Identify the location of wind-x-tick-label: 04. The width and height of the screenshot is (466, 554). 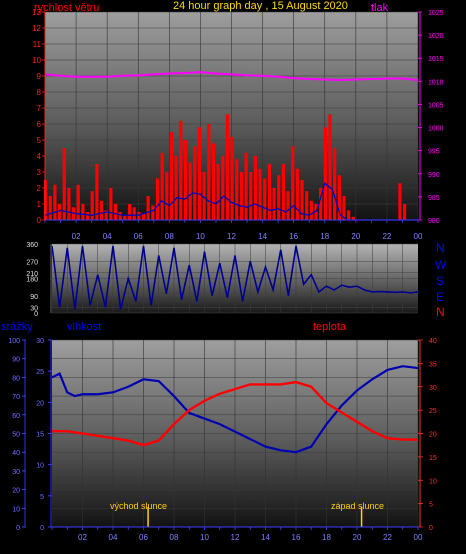
(107, 236).